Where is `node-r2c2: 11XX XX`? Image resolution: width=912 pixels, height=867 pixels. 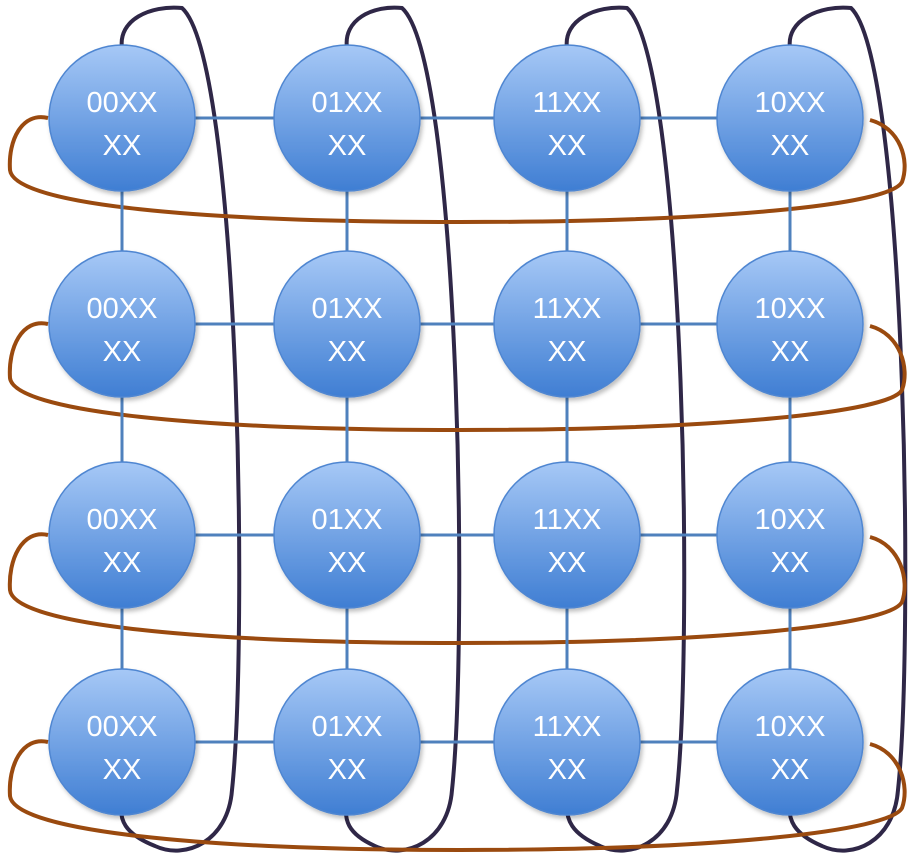 node-r2c2: 11XX XX is located at coordinates (567, 535).